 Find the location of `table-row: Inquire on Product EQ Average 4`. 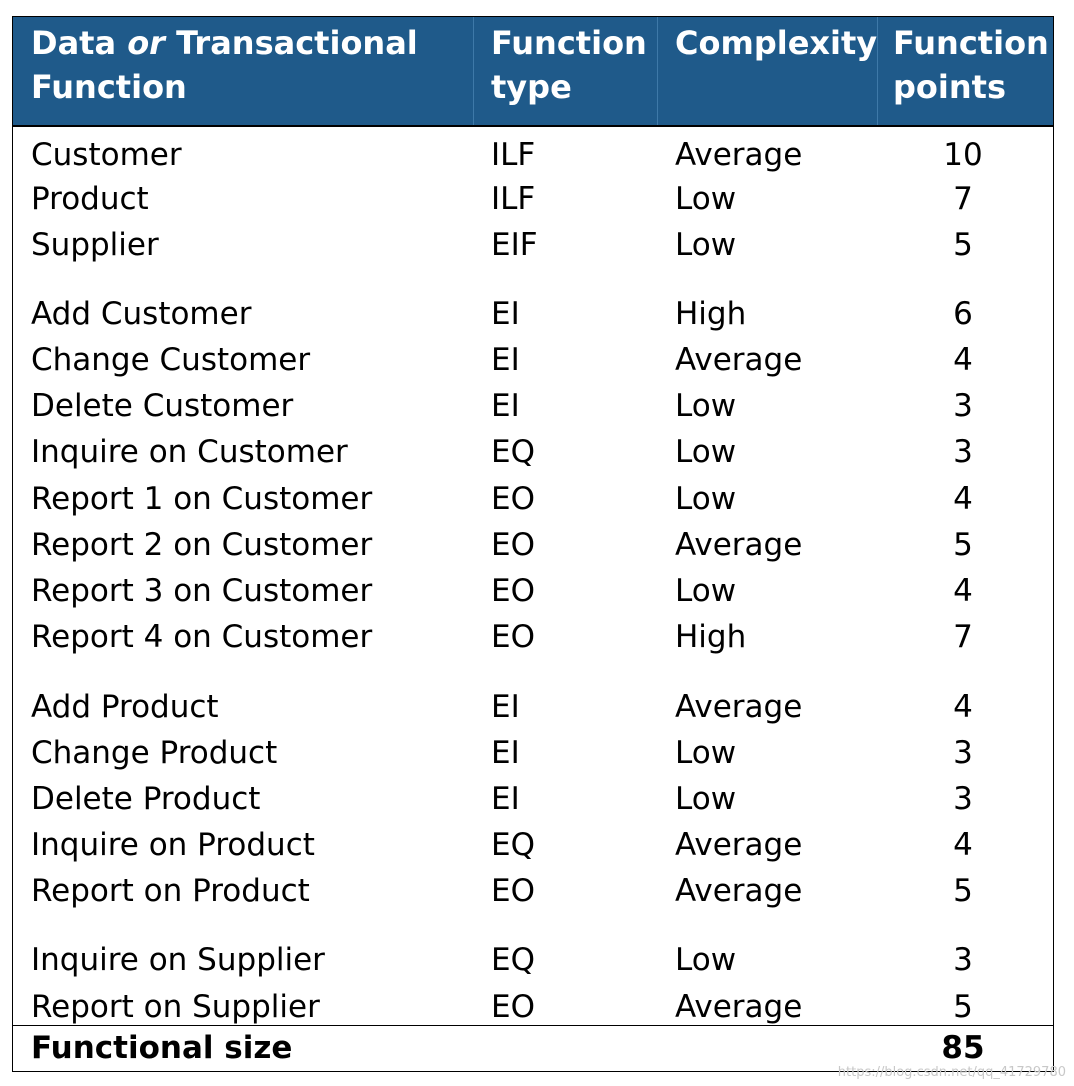

table-row: Inquire on Product EQ Average 4 is located at coordinates (533, 845).